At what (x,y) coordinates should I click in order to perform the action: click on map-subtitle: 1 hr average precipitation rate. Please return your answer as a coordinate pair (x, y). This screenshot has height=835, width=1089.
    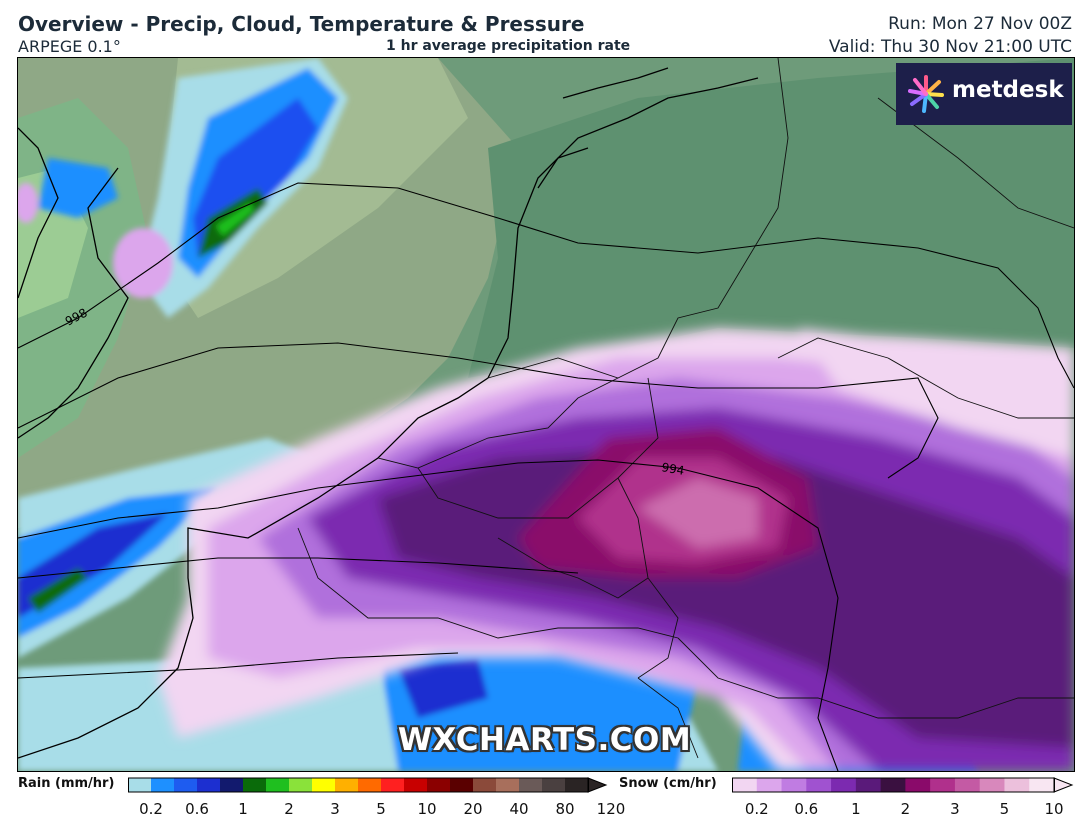
    Looking at the image, I should click on (508, 46).